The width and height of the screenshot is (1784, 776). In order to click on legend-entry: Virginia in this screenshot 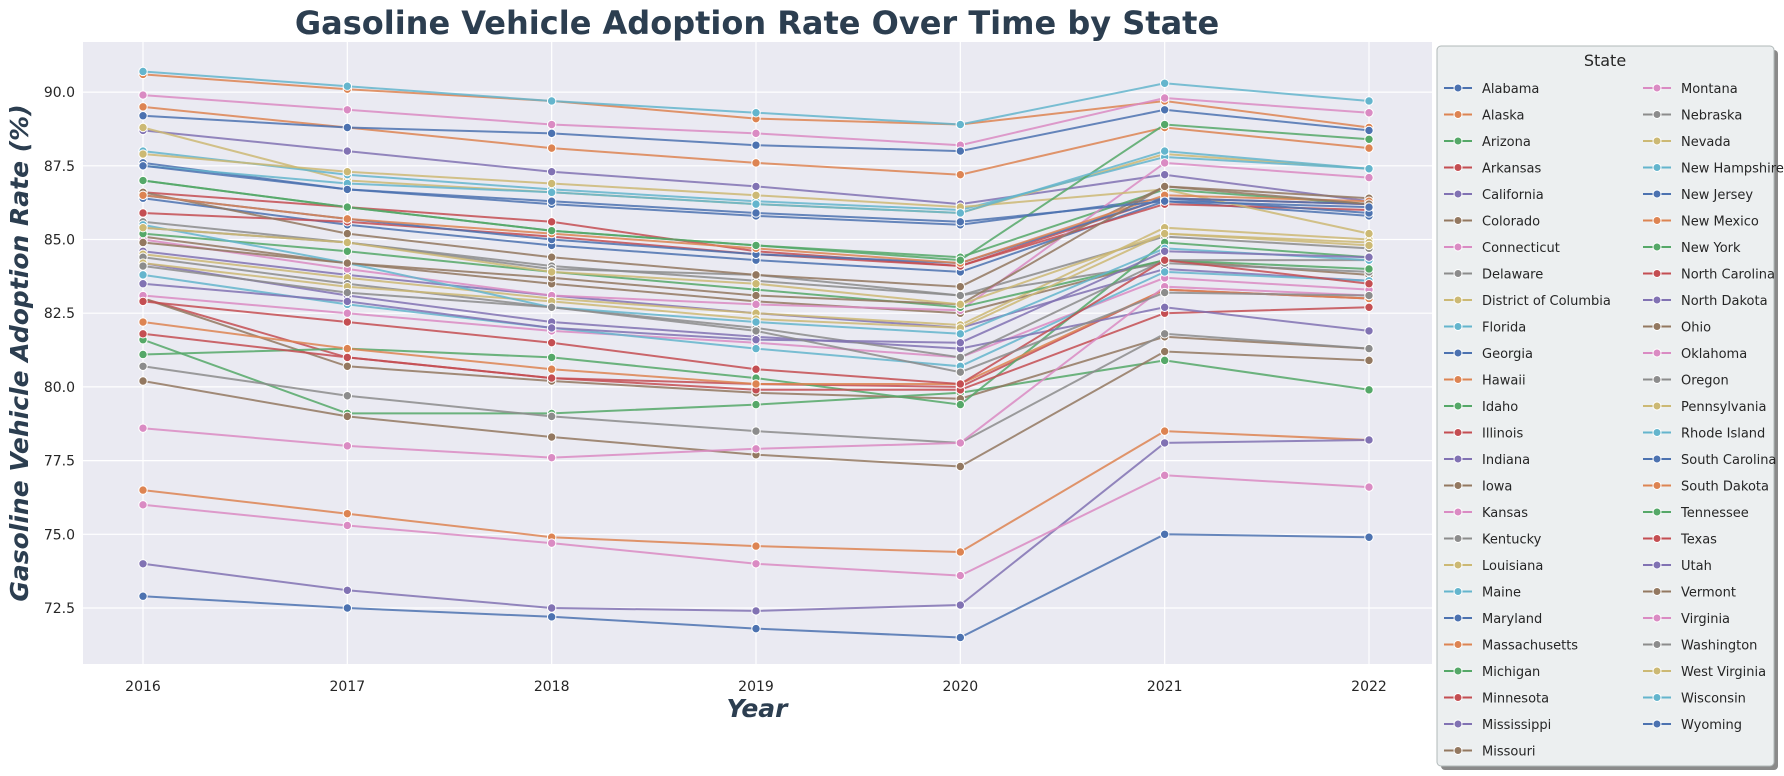, I will do `click(1686, 619)`.